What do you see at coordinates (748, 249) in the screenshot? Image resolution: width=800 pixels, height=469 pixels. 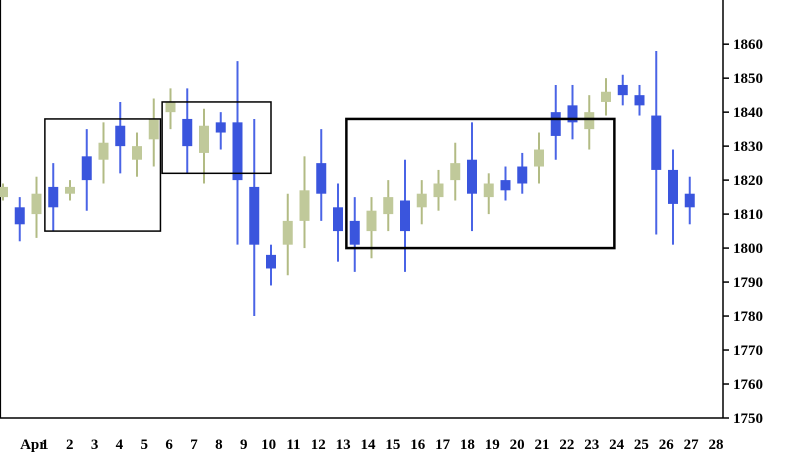 I see `y-tick-label: 1800` at bounding box center [748, 249].